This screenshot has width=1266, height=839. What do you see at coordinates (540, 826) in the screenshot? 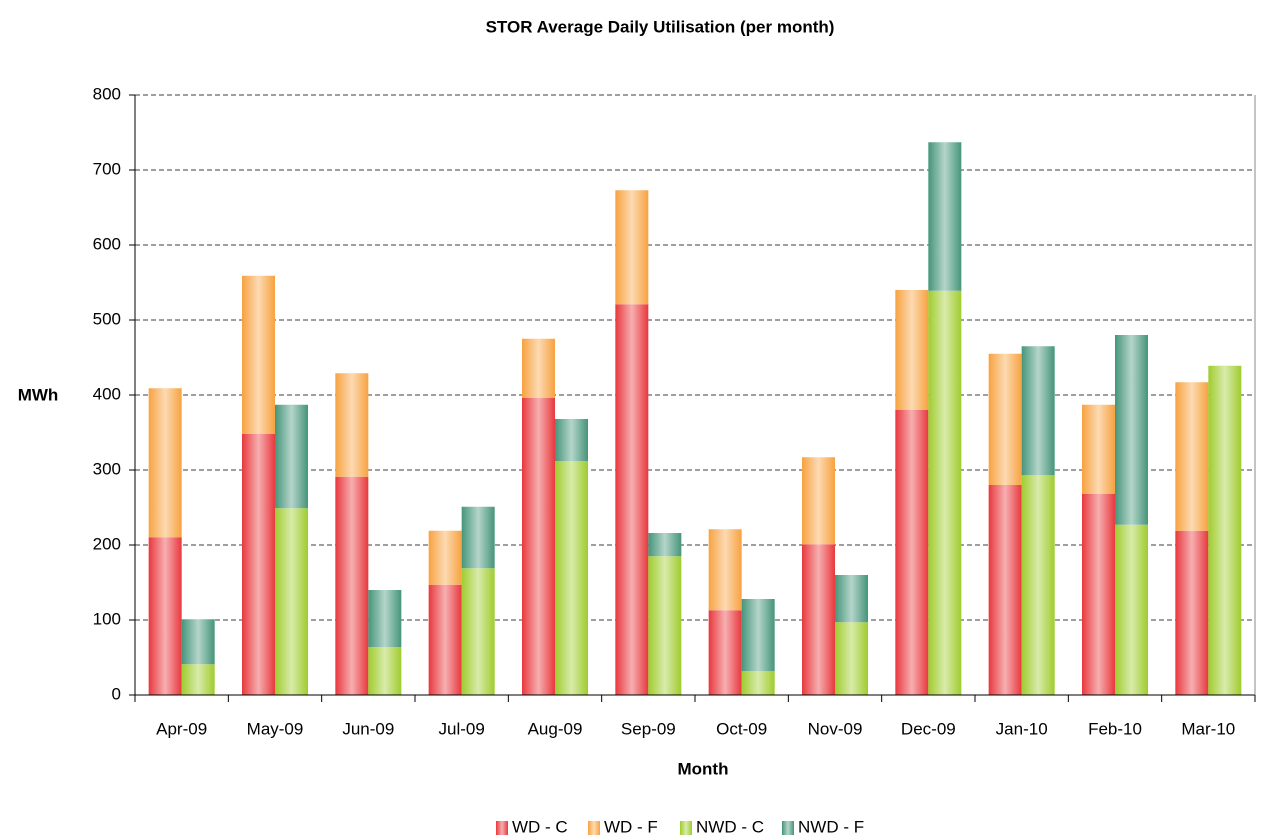
I see `legend-label: WD - C` at bounding box center [540, 826].